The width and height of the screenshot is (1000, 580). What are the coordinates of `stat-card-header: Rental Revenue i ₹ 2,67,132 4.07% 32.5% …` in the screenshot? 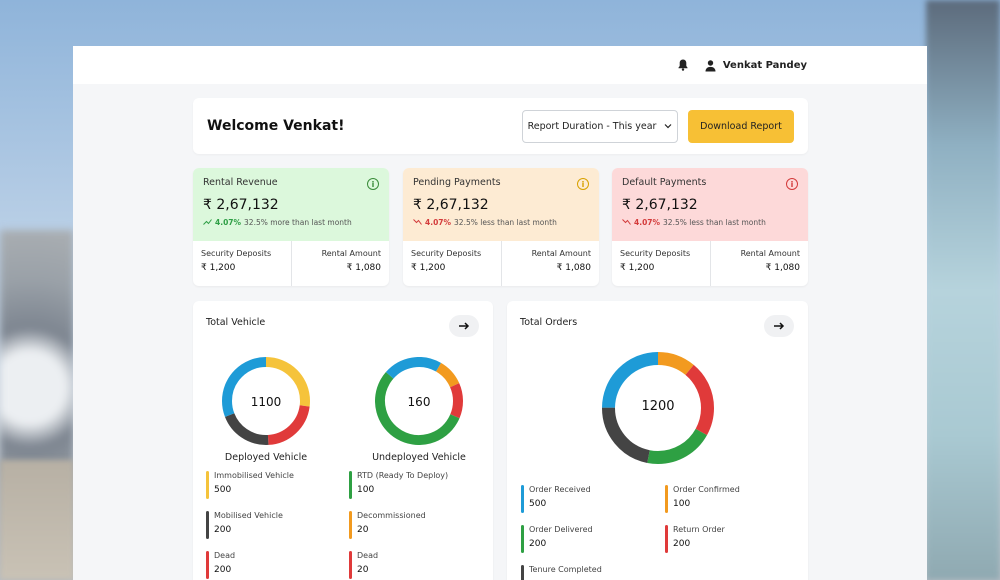 It's located at (291, 204).